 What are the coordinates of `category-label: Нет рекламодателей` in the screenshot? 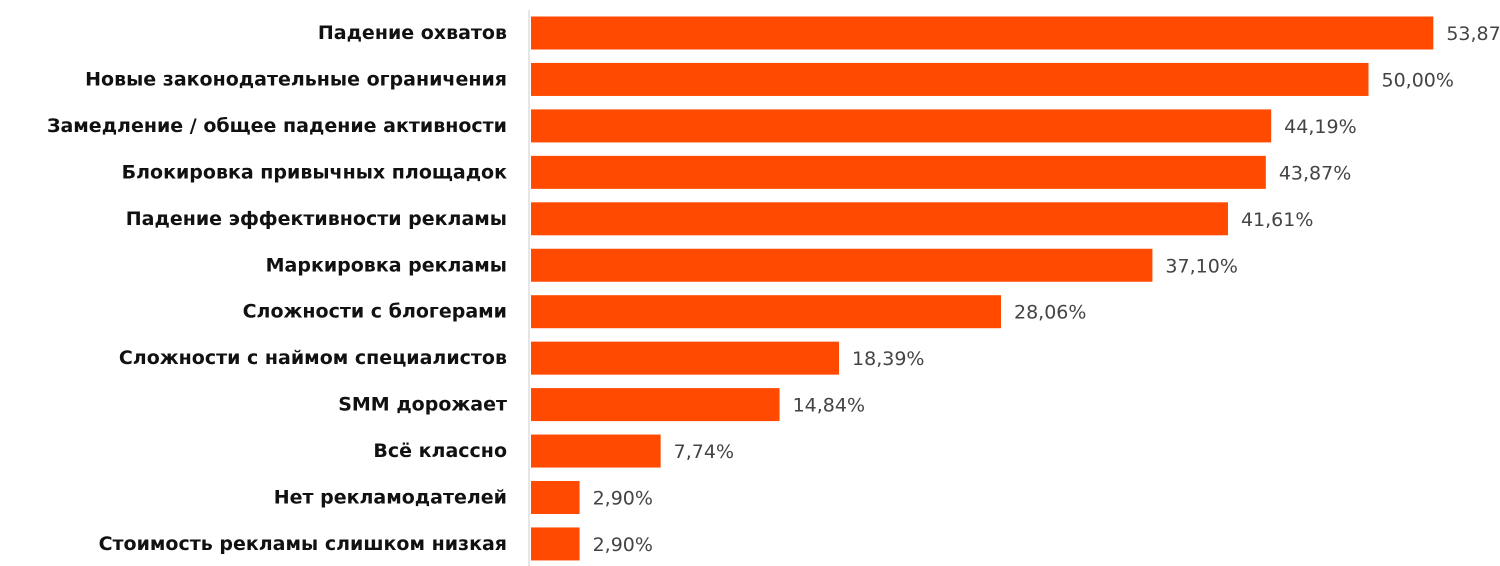 It's located at (390, 498).